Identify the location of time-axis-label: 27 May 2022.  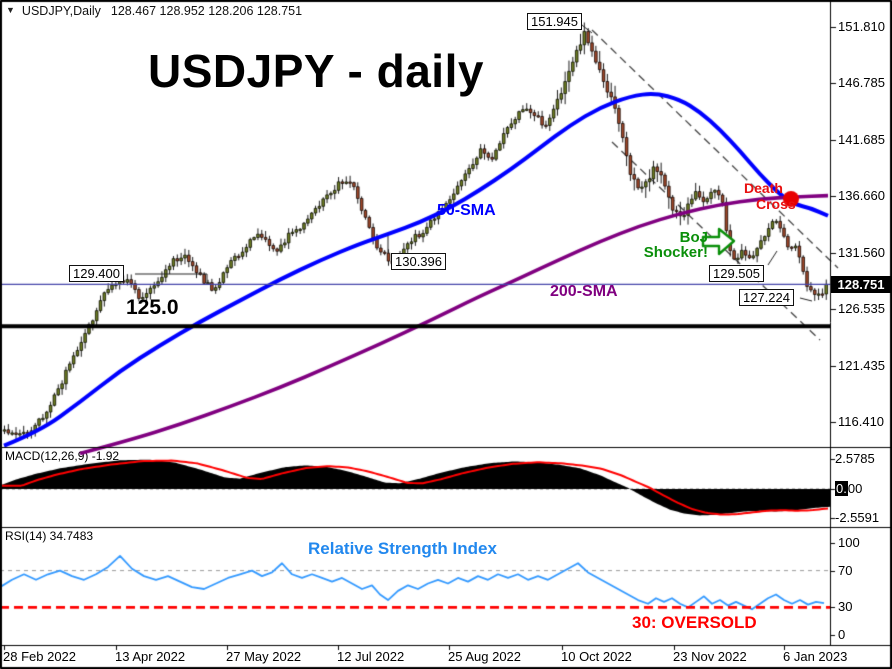
(264, 656).